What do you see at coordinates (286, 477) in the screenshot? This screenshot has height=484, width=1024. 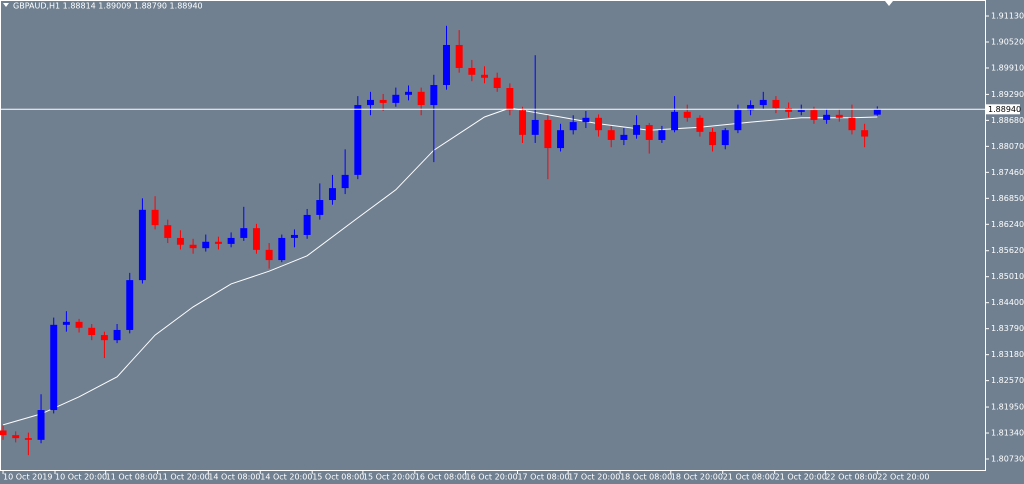 I see `x-tick-label: 14 Oct 20:00` at bounding box center [286, 477].